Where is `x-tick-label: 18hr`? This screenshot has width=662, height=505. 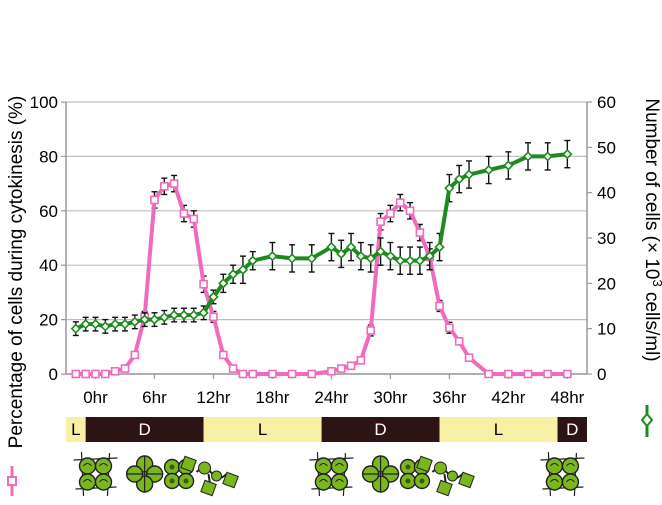
x-tick-label: 18hr is located at coordinates (272, 397).